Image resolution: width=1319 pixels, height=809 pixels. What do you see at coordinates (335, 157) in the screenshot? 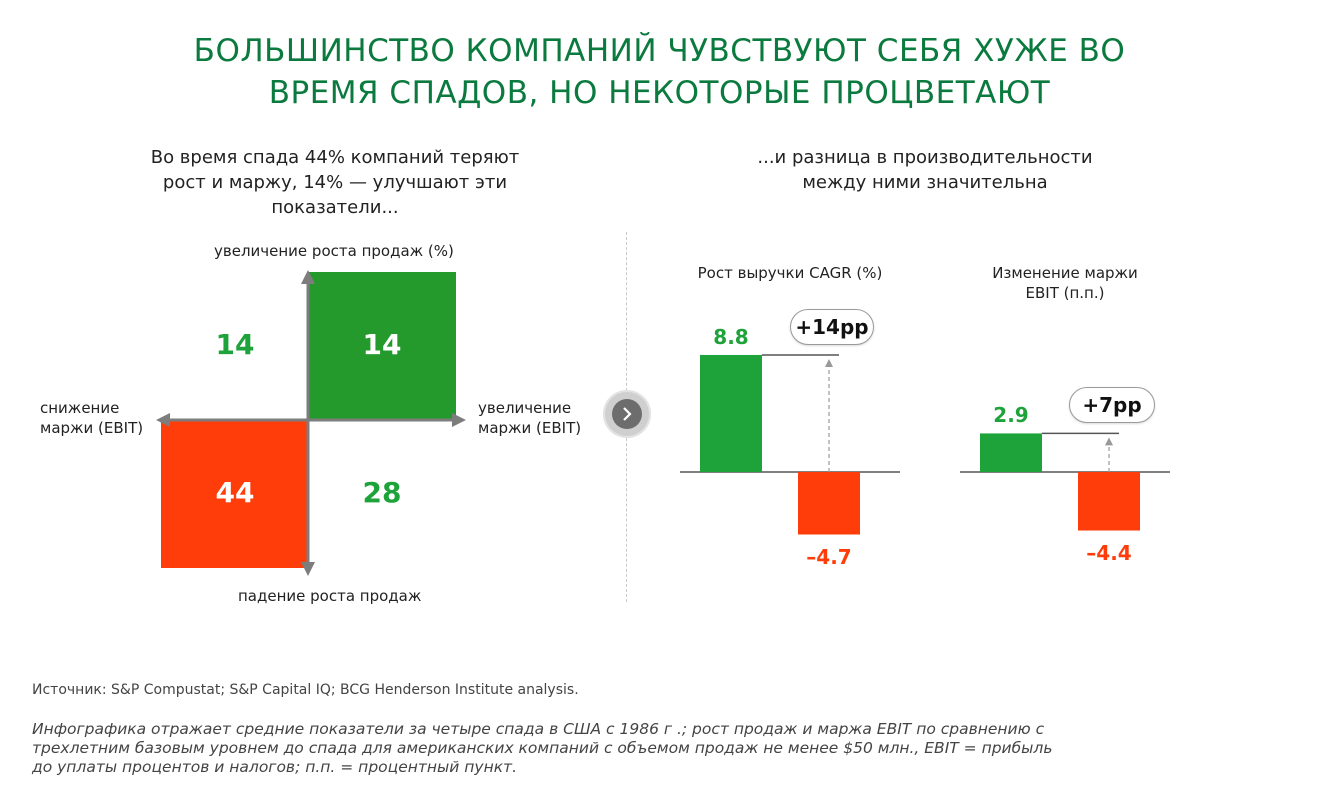
I see `left-heading-line-1: Во время спада 44% компаний теряют` at bounding box center [335, 157].